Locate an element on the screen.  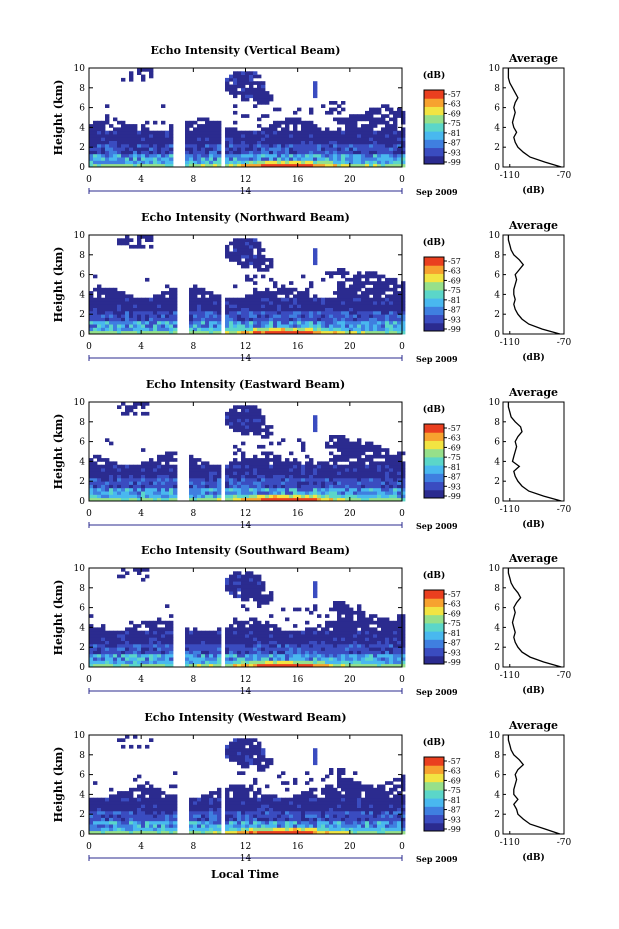
date-day: 14 is located at coordinates (246, 526).